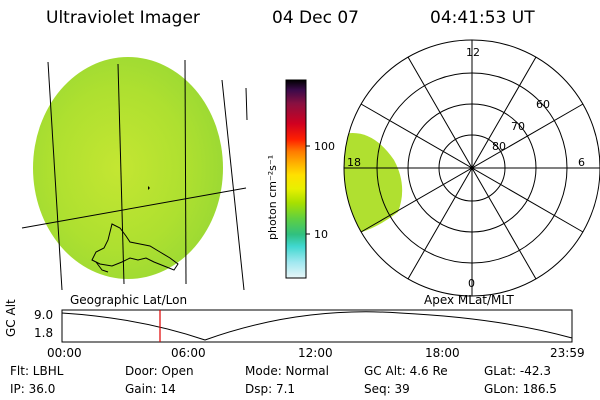  What do you see at coordinates (473, 52) in the screenshot?
I see `mlt-label-12: 12` at bounding box center [473, 52].